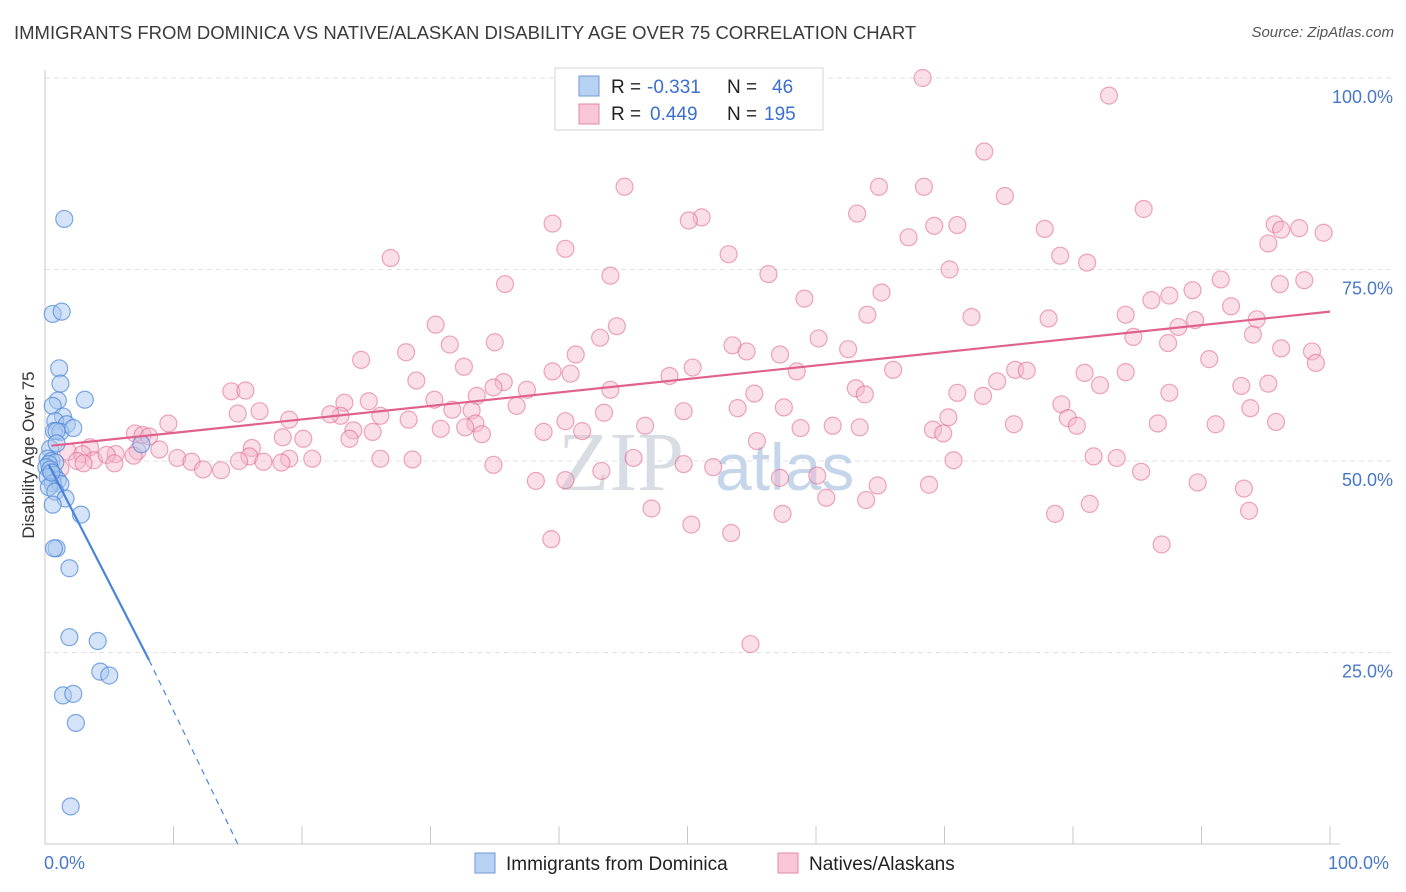 Image resolution: width=1406 pixels, height=892 pixels. I want to click on legend-r-value-2: 0.449, so click(674, 114).